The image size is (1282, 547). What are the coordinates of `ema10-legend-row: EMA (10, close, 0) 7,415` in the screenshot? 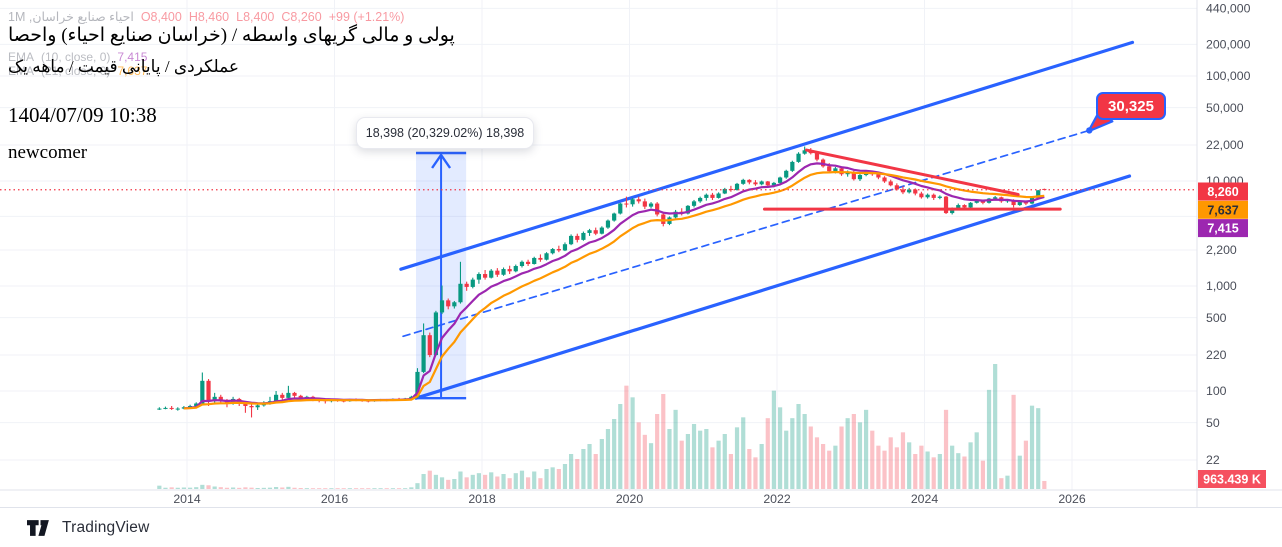 It's located at (77, 57).